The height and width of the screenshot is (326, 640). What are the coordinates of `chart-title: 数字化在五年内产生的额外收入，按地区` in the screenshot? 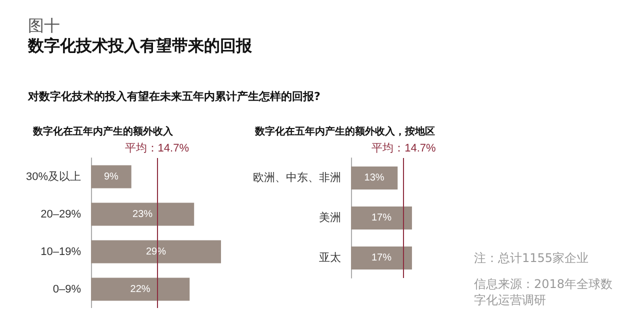 It's located at (344, 132).